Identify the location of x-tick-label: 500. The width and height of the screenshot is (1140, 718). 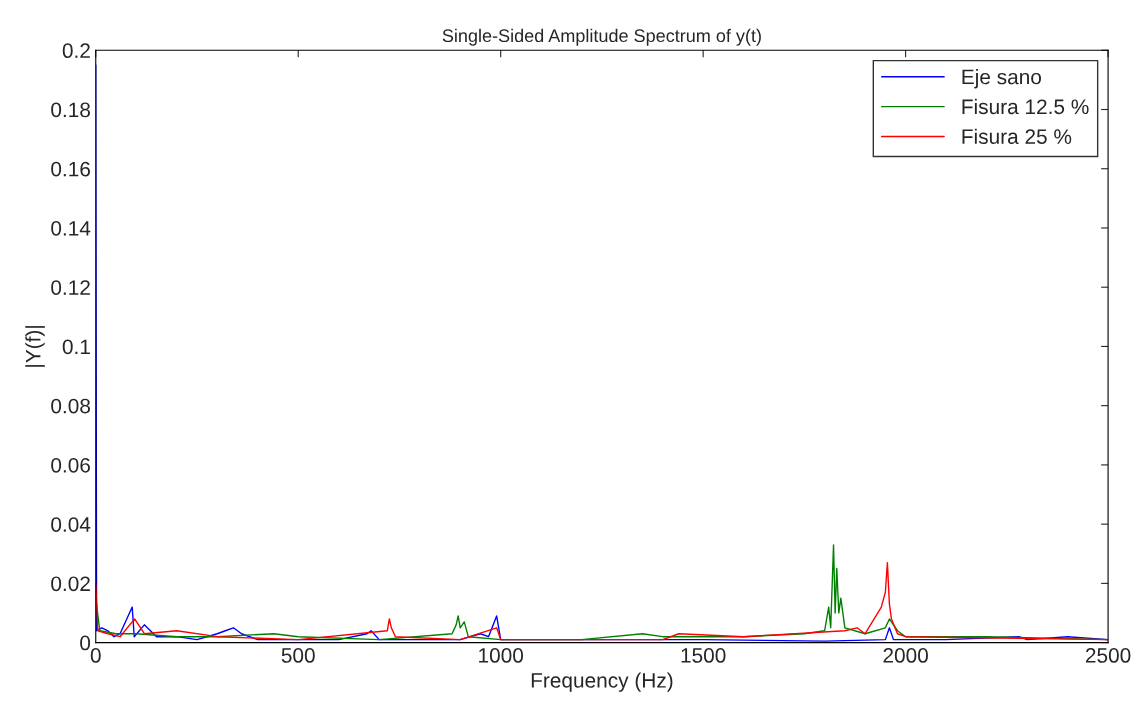
(298, 655).